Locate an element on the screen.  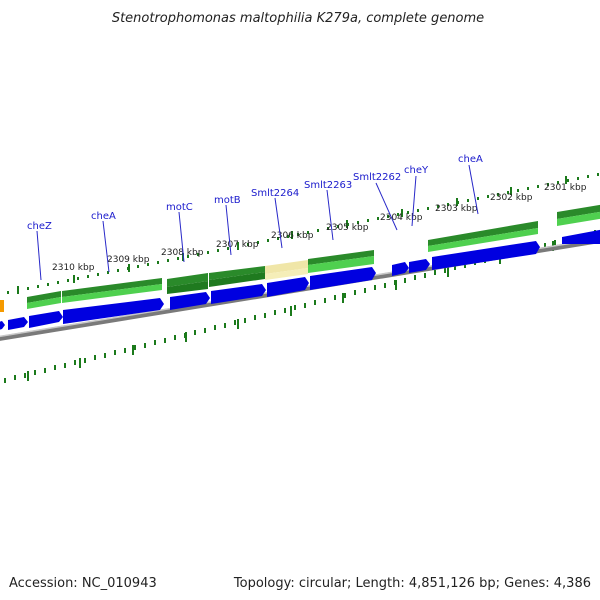
gene-label-smlt2263: Smlt2263 is located at coordinates (328, 185).